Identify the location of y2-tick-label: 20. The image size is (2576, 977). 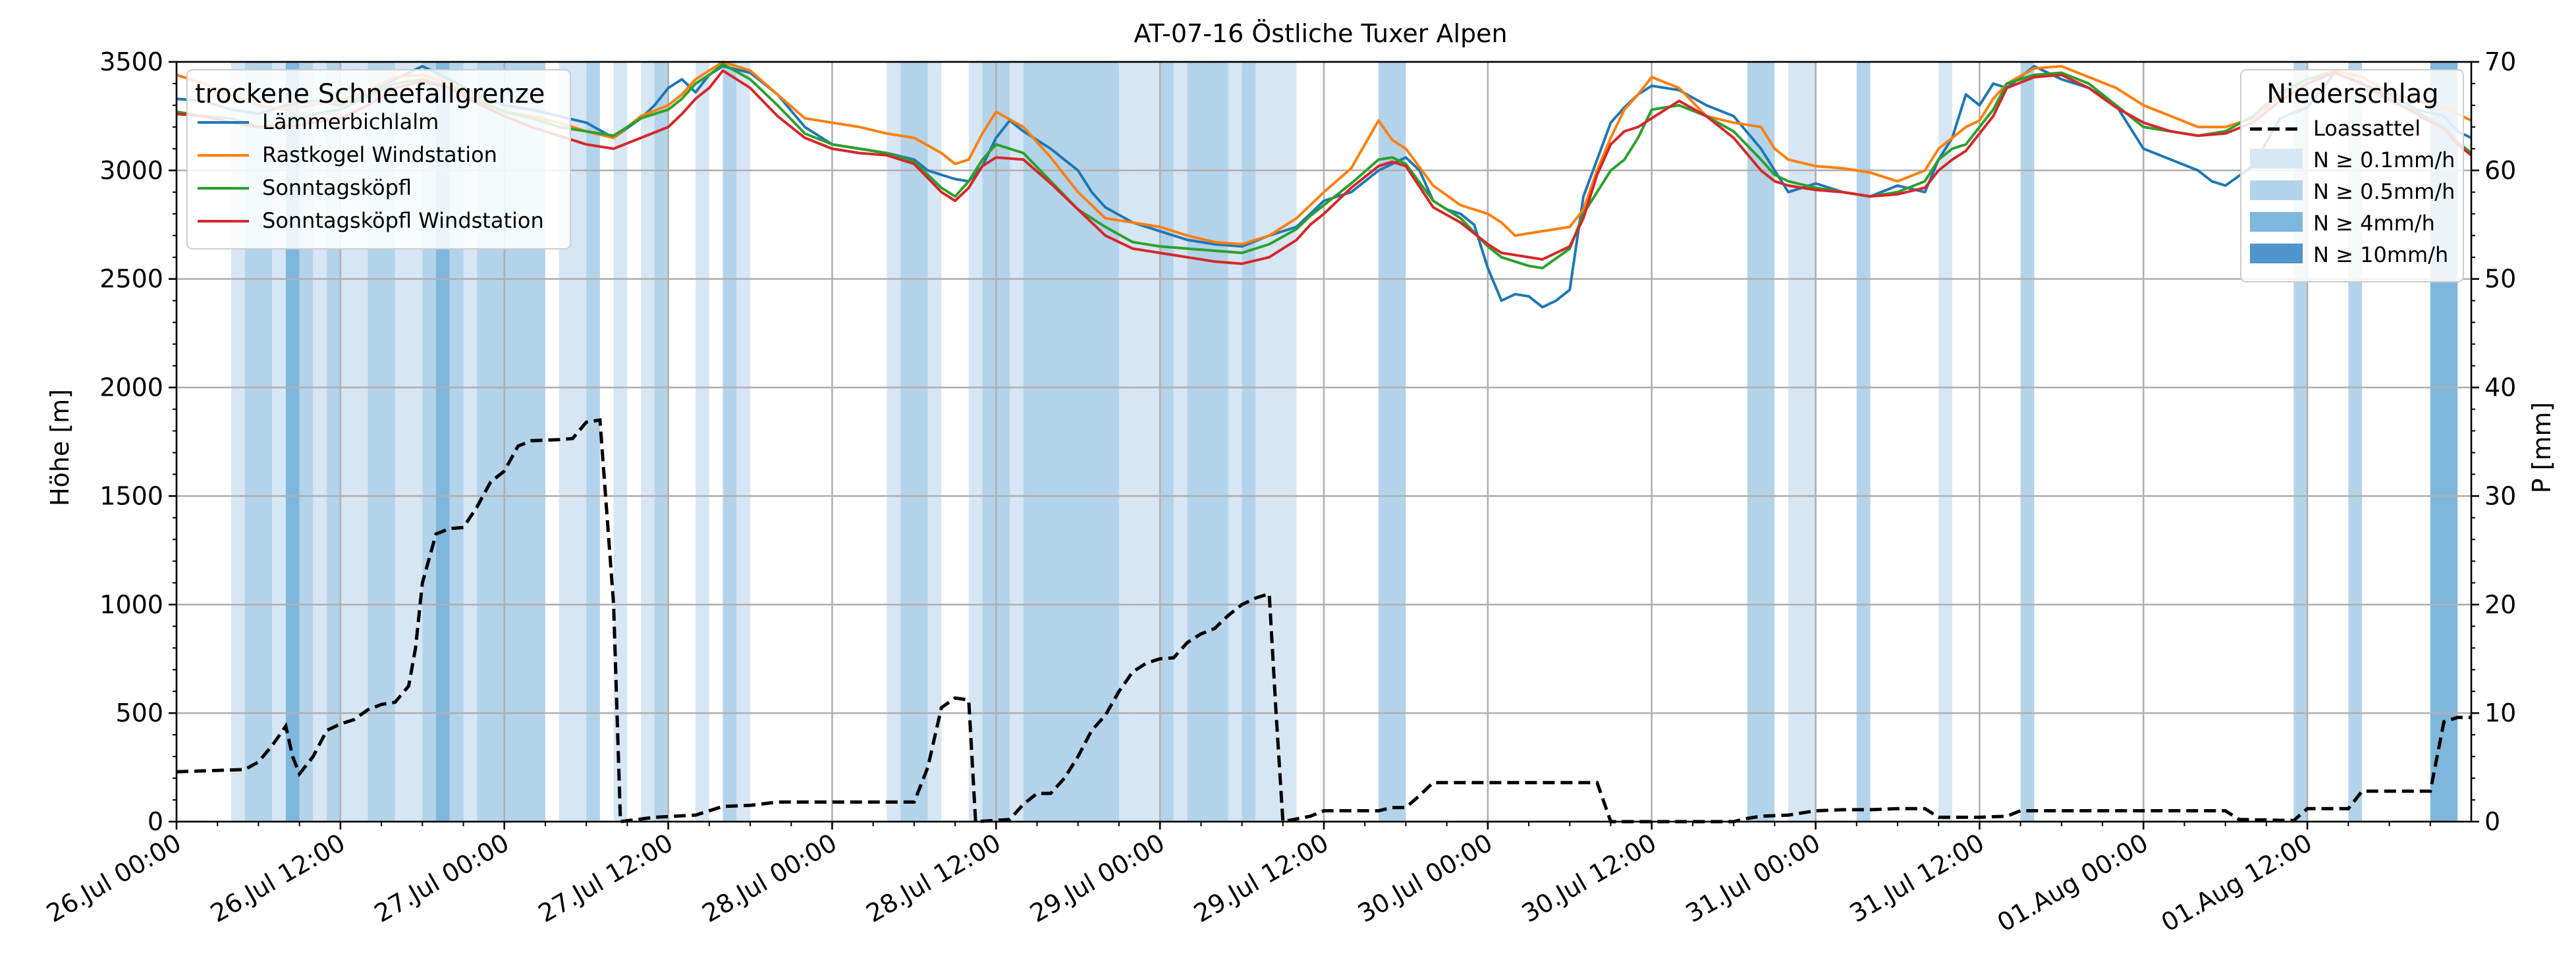
(2500, 604).